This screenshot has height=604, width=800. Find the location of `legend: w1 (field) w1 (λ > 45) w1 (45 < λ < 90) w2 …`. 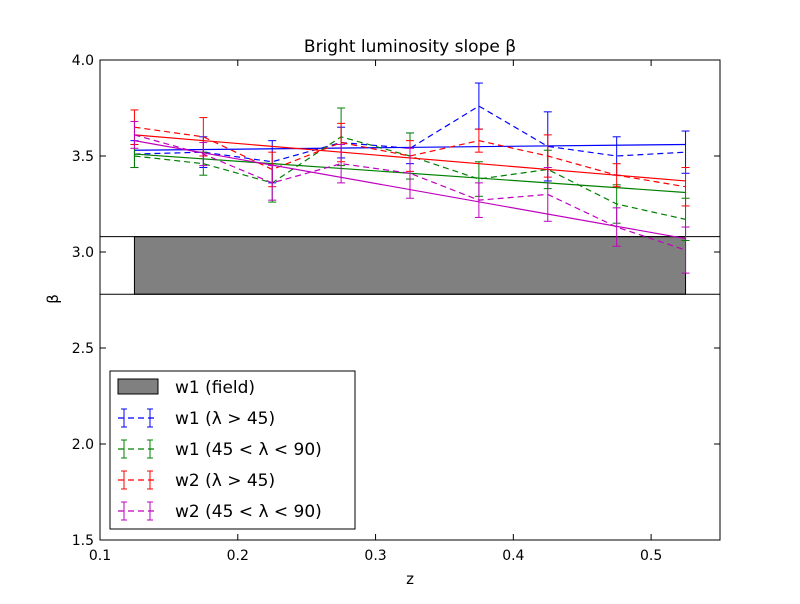

legend: w1 (field) w1 (λ > 45) w1 (45 < λ < 90) w2 … is located at coordinates (232, 450).